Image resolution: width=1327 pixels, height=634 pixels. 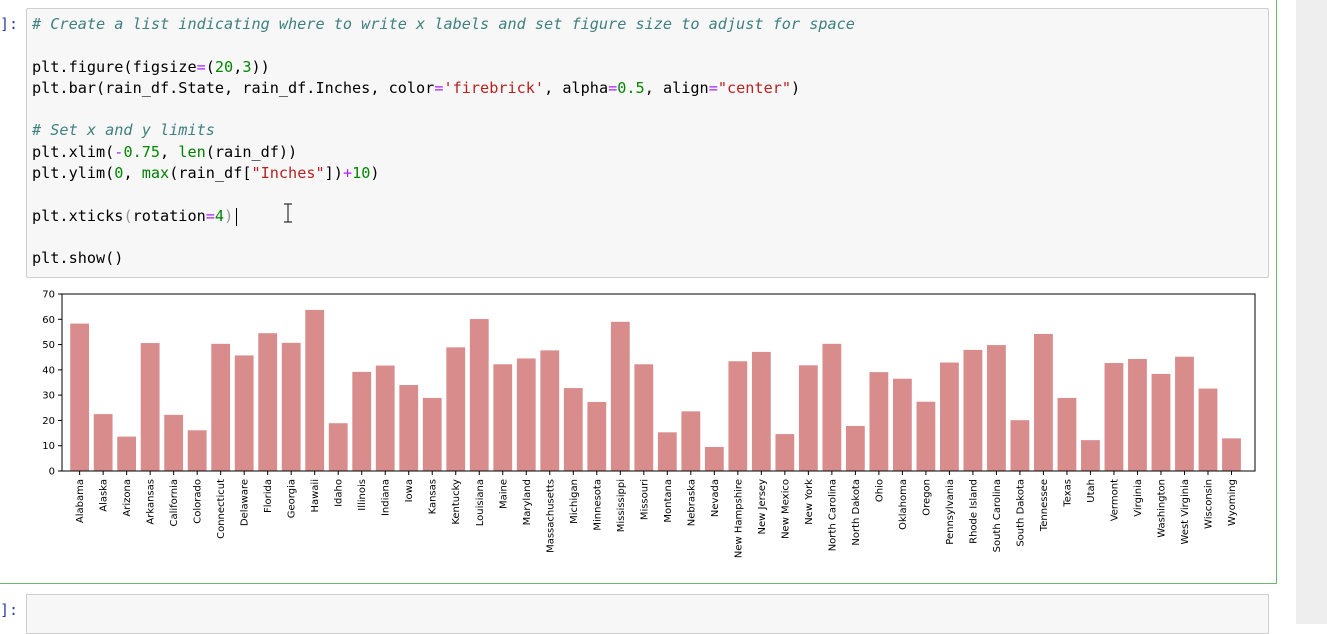 What do you see at coordinates (1091, 491) in the screenshot?
I see `x-tick-label: Utah` at bounding box center [1091, 491].